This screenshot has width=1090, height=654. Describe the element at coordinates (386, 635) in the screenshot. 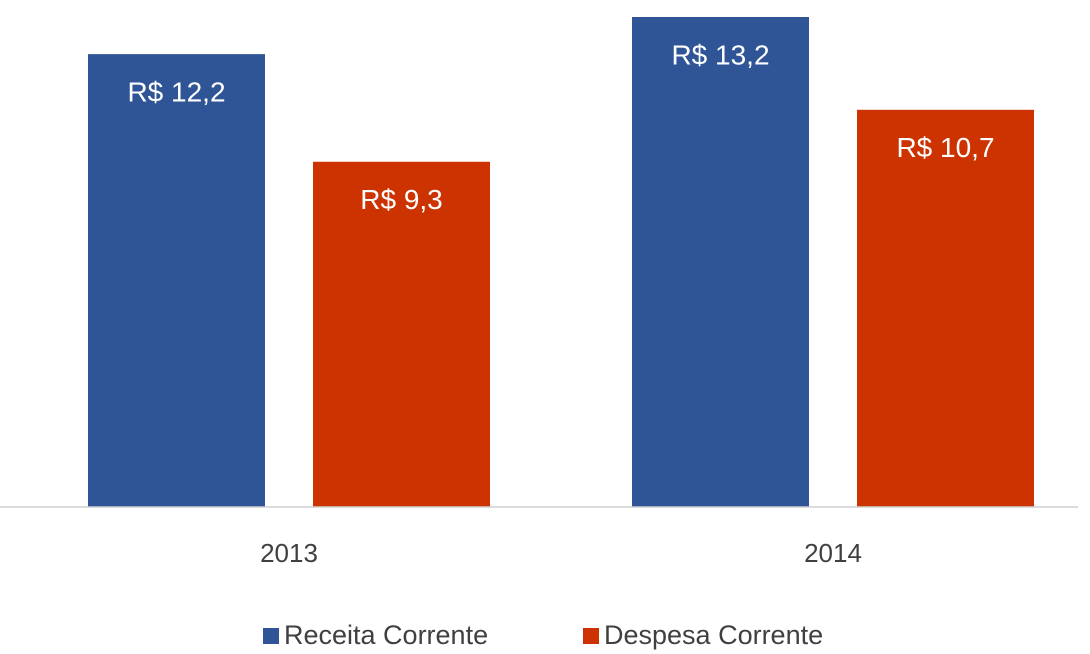

I see `legend-label: Receita Corrente` at that location.